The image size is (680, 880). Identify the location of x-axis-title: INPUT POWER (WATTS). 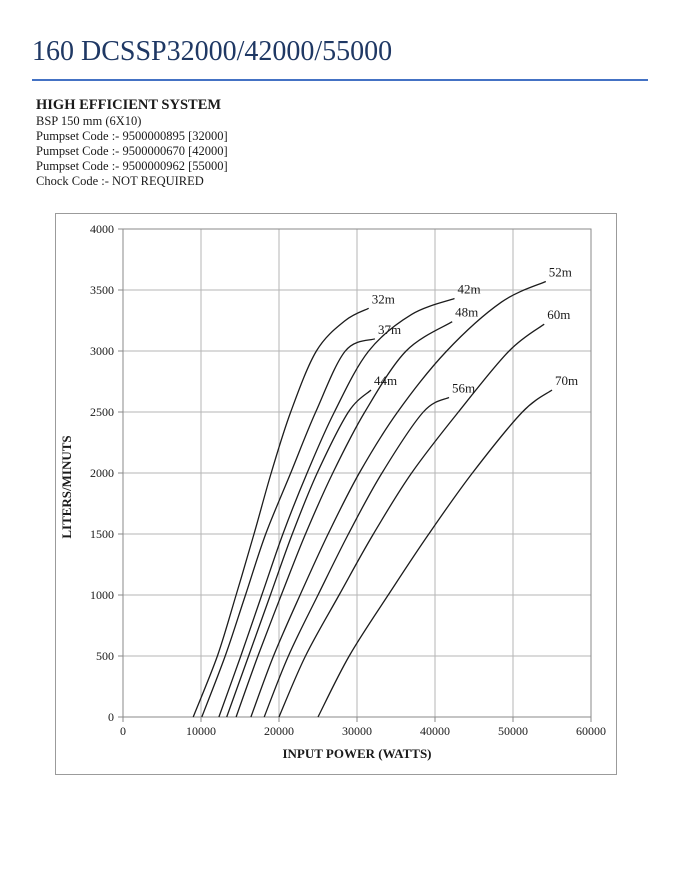
(356, 753).